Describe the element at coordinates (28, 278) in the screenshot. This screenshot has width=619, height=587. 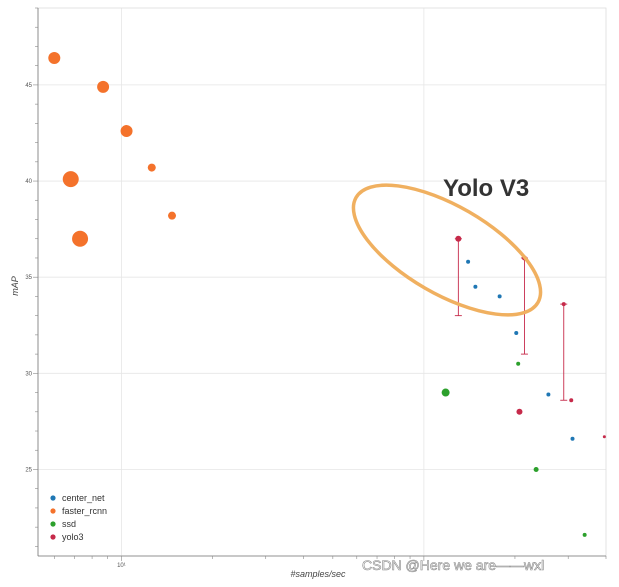
I see `y-tick-label: 35` at that location.